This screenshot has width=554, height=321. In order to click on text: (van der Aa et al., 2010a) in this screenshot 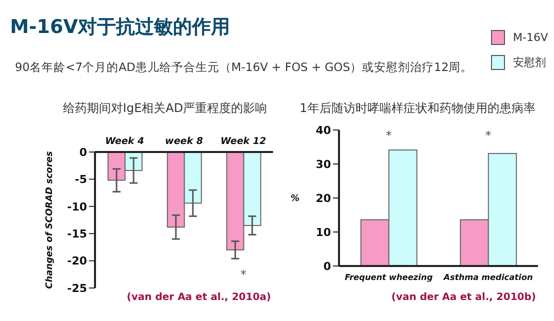, I will do `click(198, 297)`.